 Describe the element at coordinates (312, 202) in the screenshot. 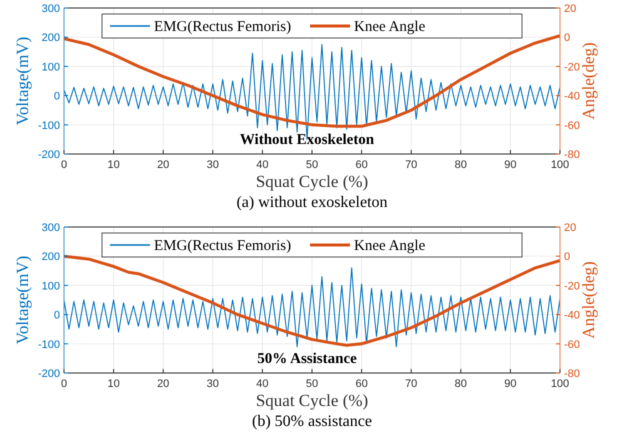

I see `text: (a) without exoskeleton` at that location.